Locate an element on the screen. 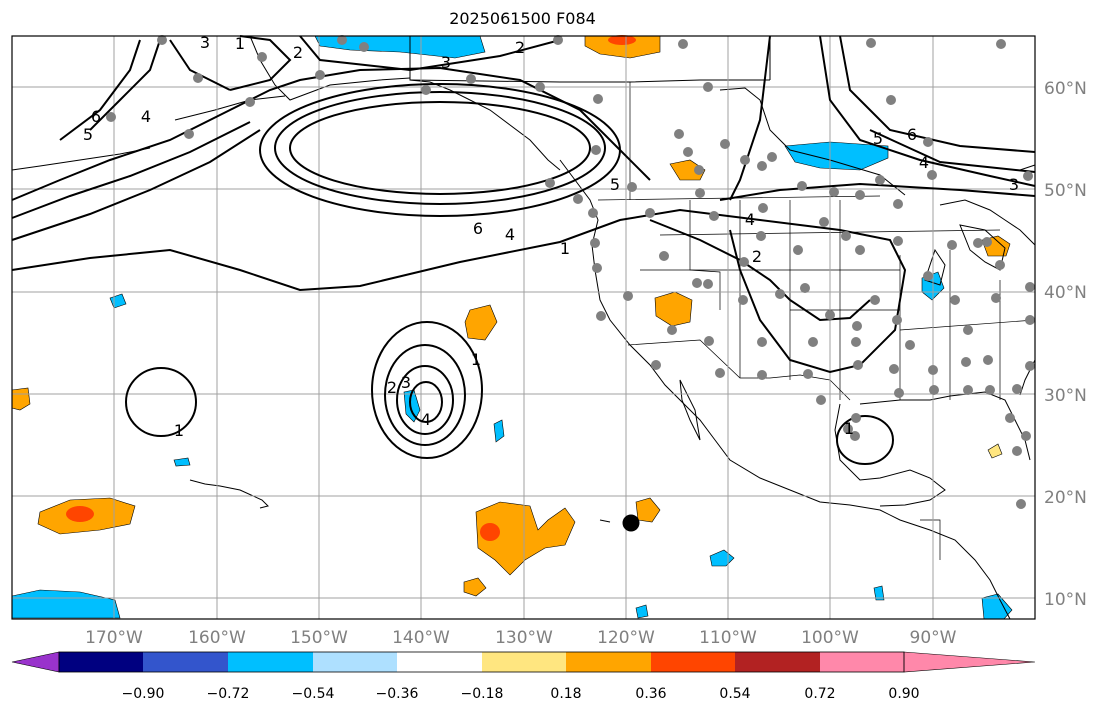  colorbar-tick-label: 0.90 is located at coordinates (903, 694).